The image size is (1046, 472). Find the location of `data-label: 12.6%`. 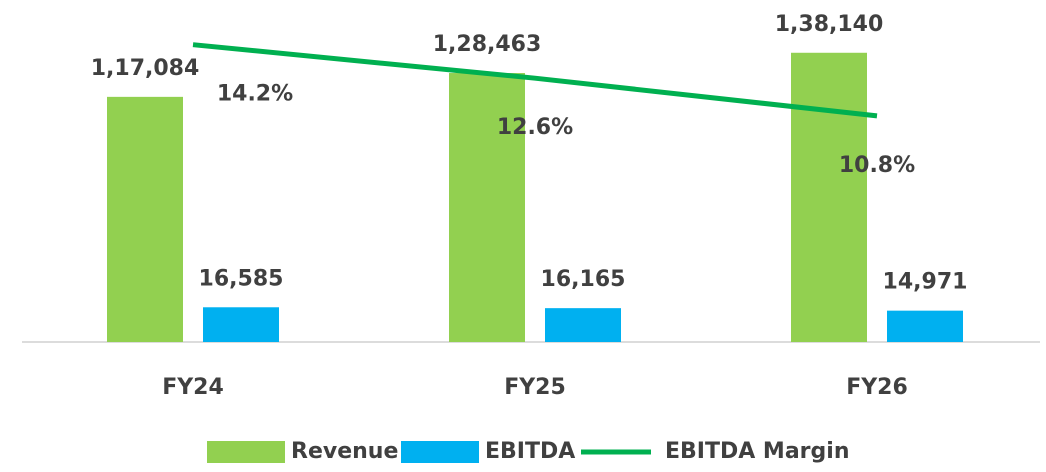

data-label: 12.6% is located at coordinates (535, 127).